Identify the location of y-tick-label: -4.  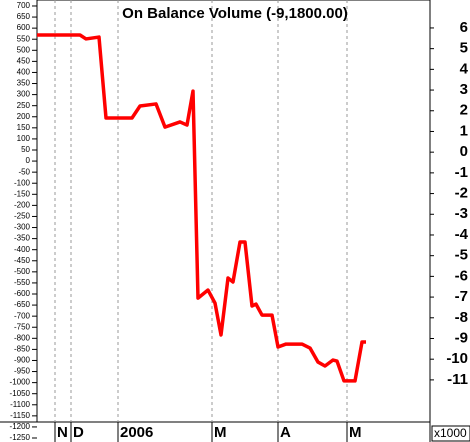
(462, 234).